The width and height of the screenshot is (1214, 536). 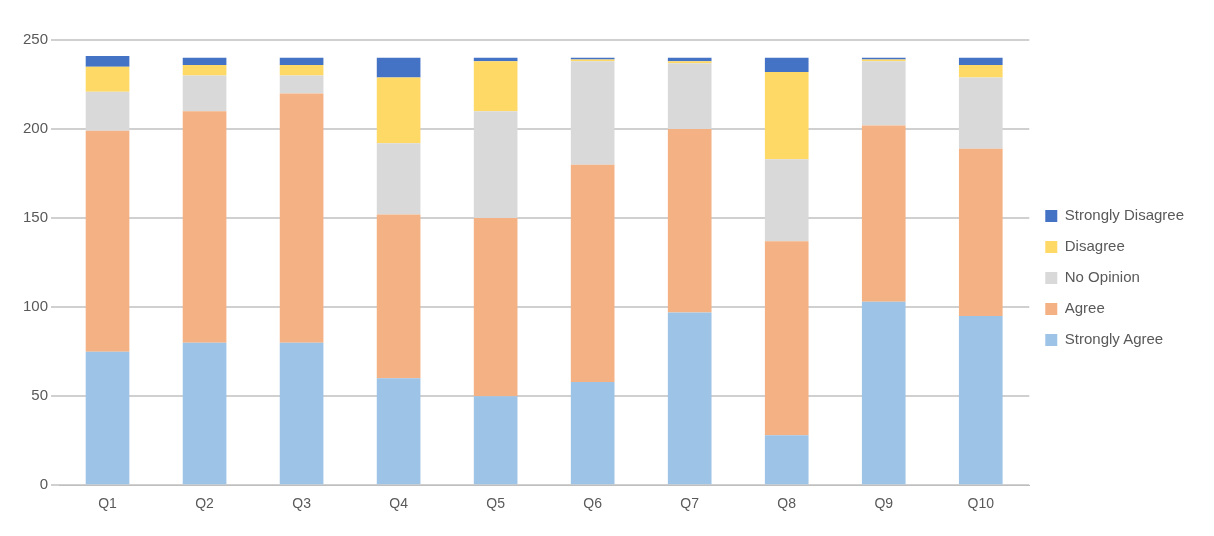 What do you see at coordinates (1094, 246) in the screenshot?
I see `legend-label: Disagree` at bounding box center [1094, 246].